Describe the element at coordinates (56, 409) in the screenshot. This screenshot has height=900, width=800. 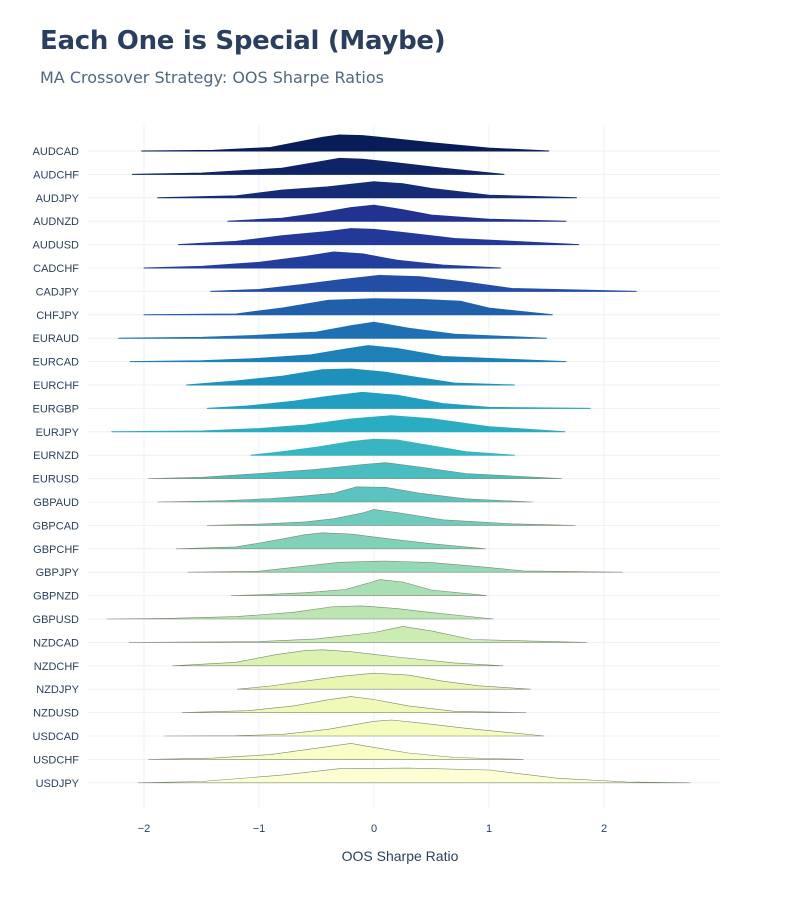
I see `y-tick-label: EURGBP` at that location.